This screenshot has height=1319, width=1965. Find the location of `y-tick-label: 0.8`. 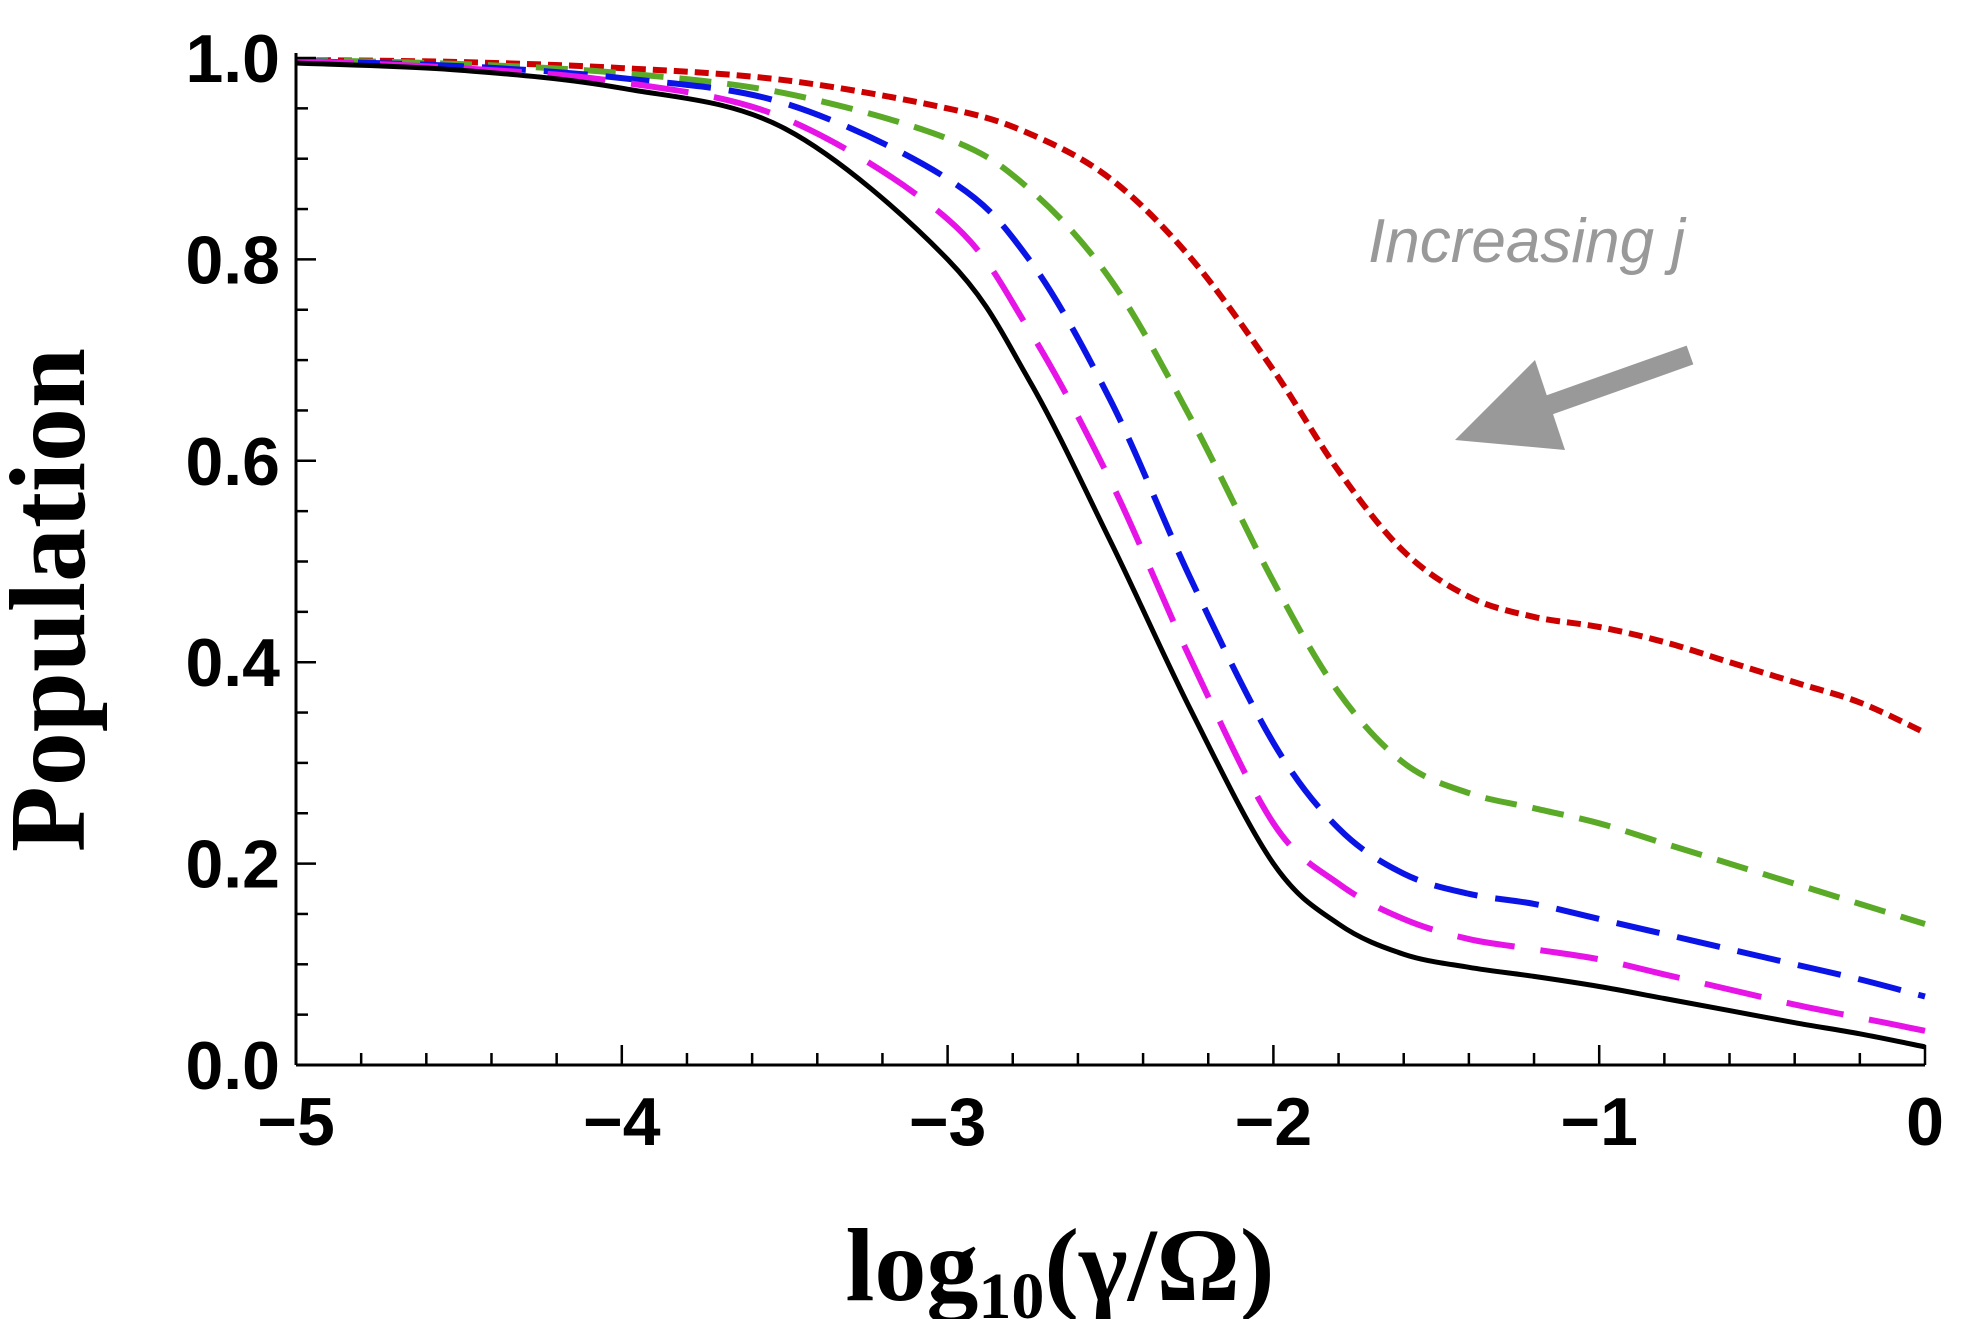

y-tick-label: 0.8 is located at coordinates (232, 260).